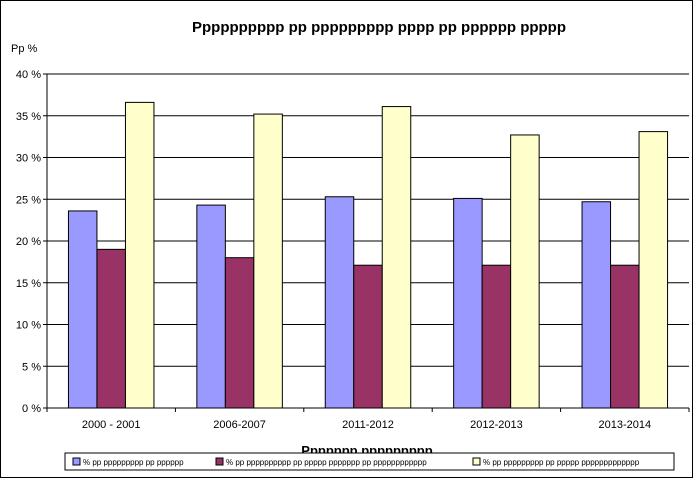 Image resolution: width=693 pixels, height=478 pixels. Describe the element at coordinates (28, 242) in the screenshot. I see `y-tick-label: 20 %` at that location.